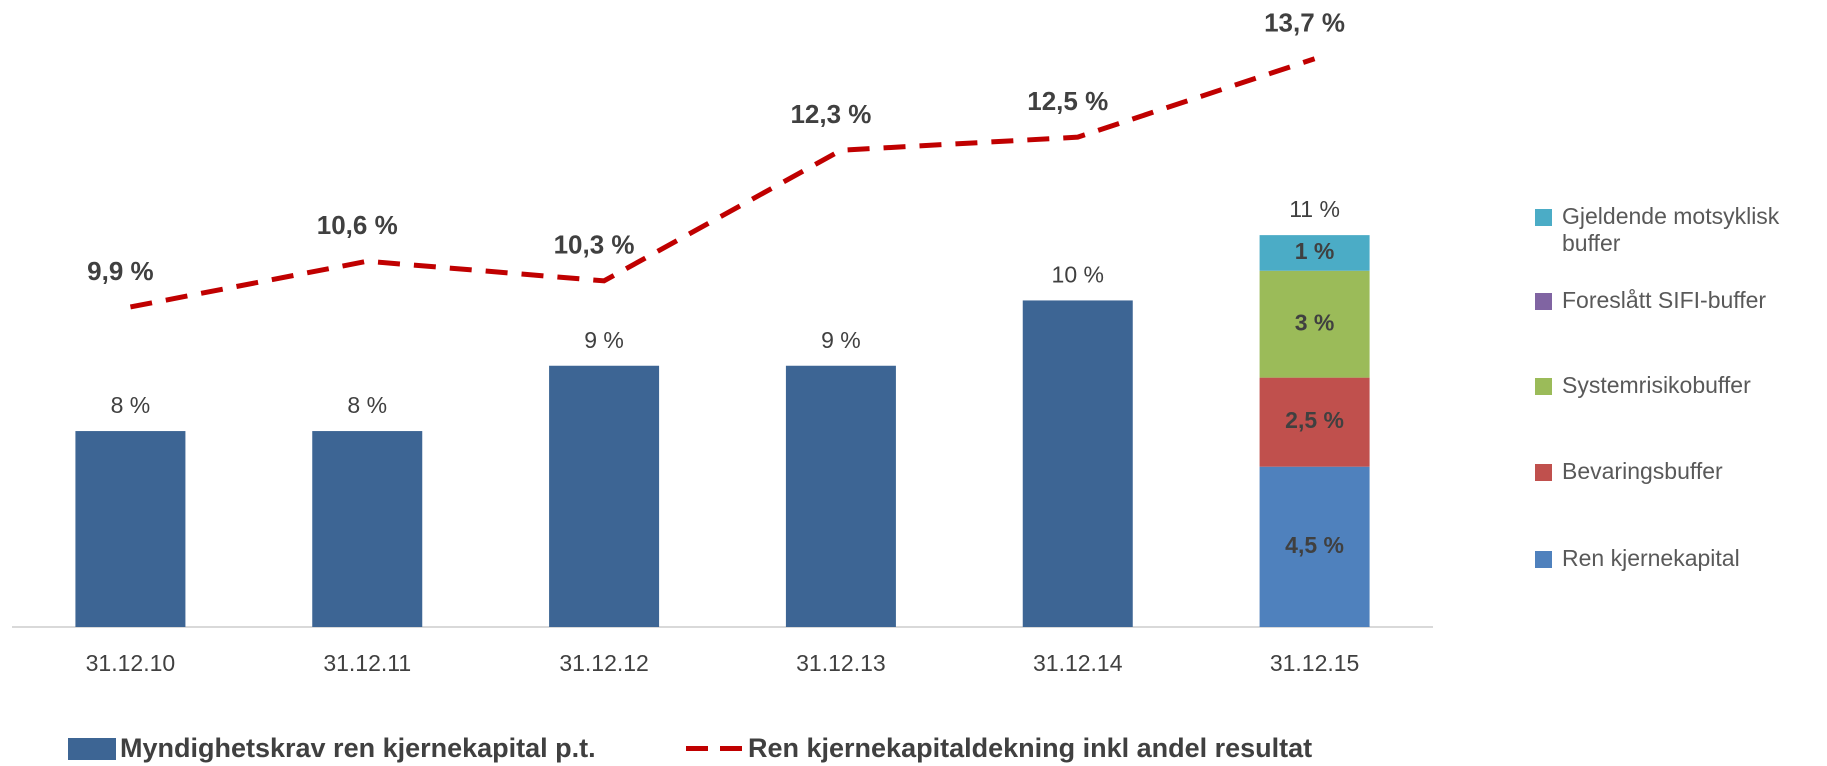 This screenshot has height=766, width=1827. I want to click on x-tick-label: 31.12.10, so click(131, 663).